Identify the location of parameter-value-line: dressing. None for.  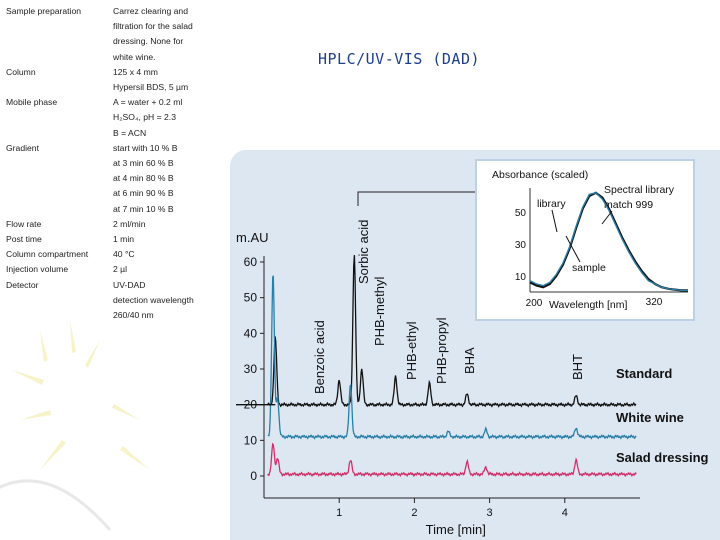
(148, 41).